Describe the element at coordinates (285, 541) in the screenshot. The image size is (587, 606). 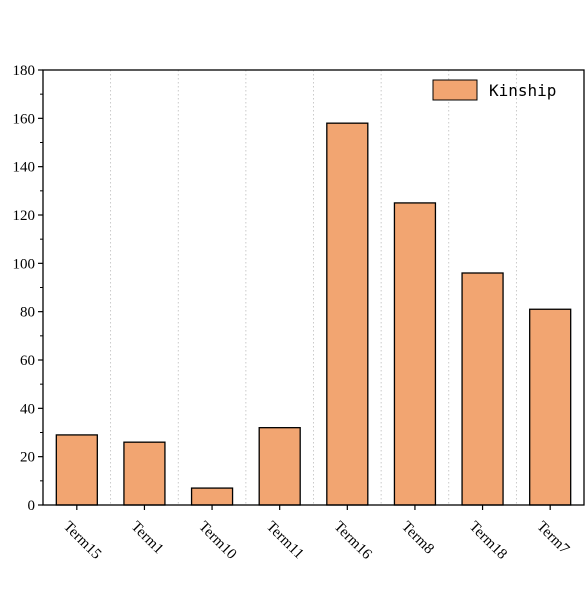
I see `x-tick-label: Term11` at that location.